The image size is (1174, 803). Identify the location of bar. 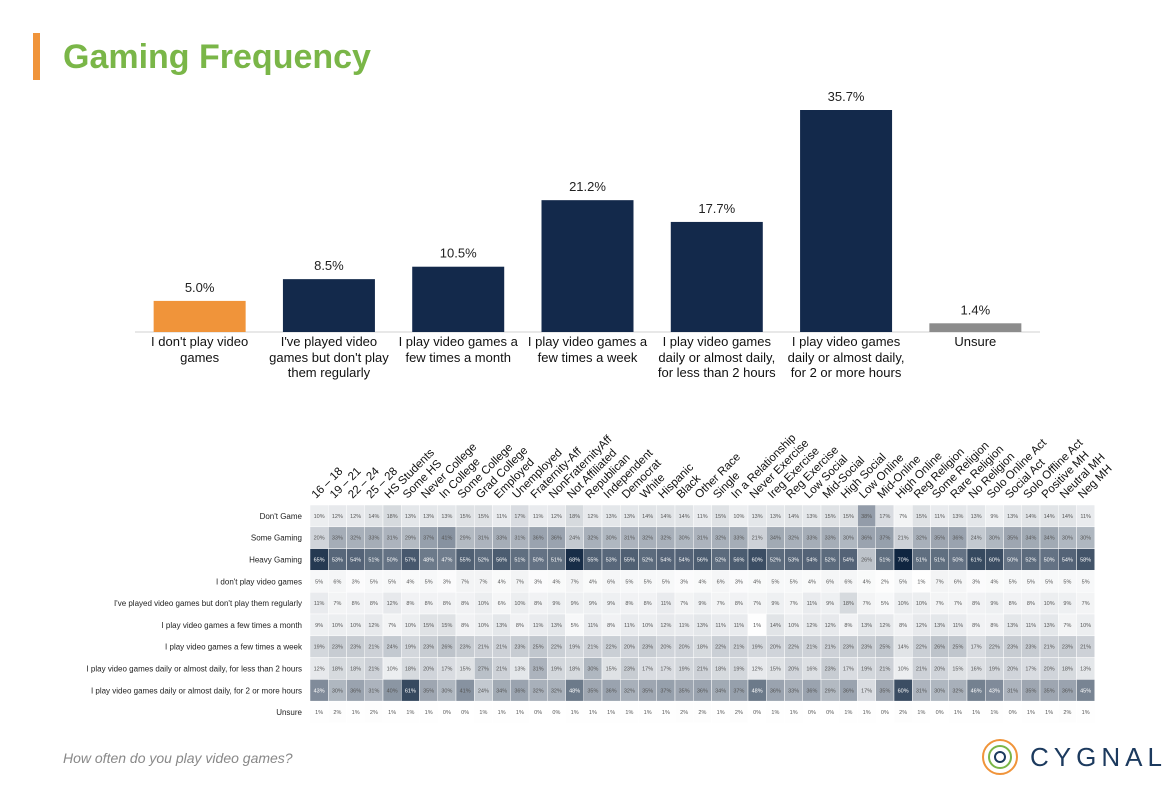
(199, 316).